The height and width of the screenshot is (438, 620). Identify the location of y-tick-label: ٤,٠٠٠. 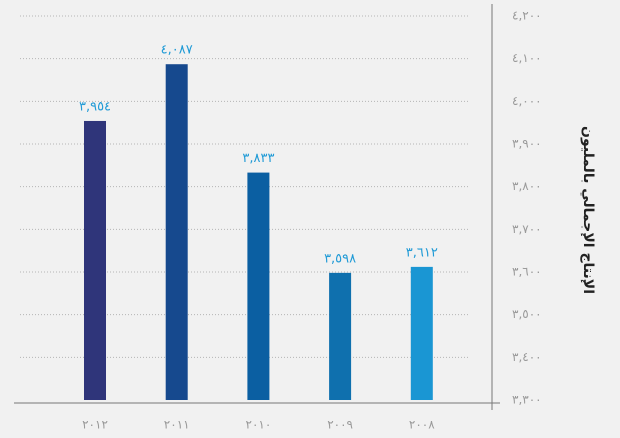
(527, 101).